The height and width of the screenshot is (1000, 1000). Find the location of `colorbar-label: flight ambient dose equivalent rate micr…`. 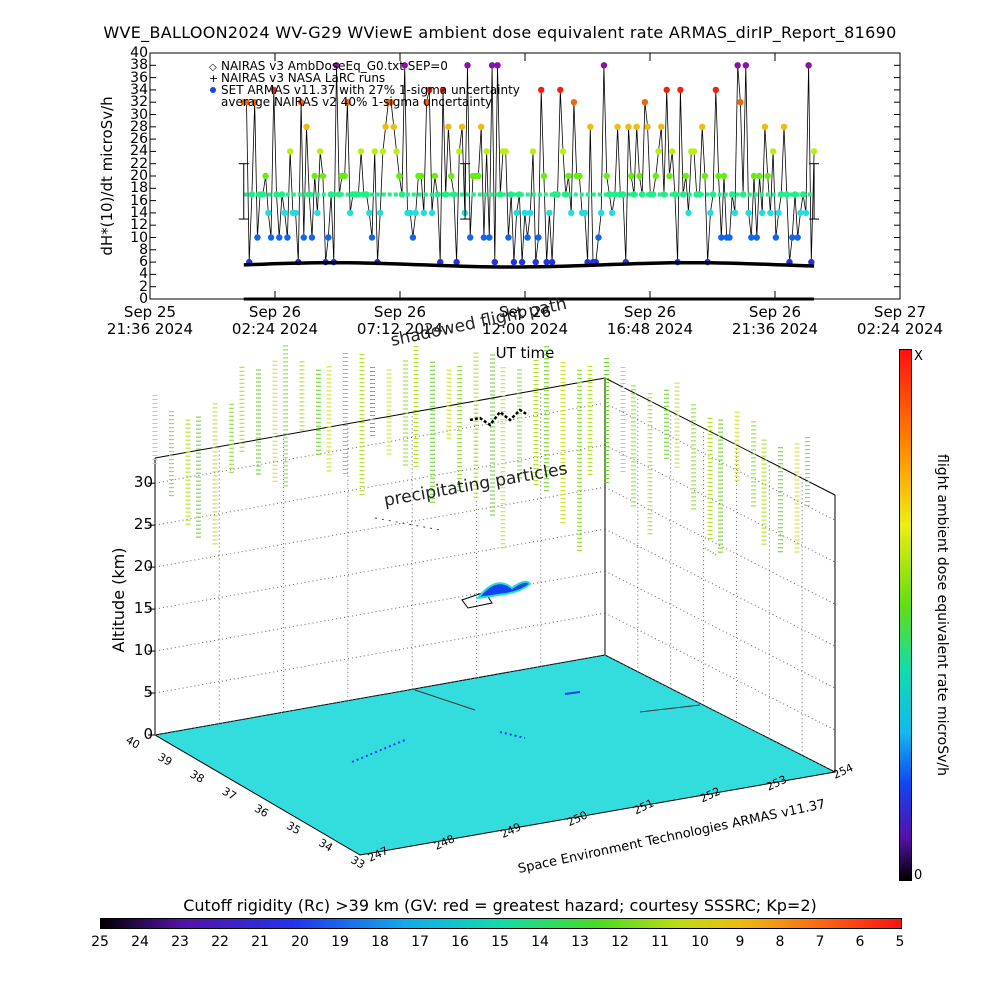

colorbar-label: flight ambient dose equivalent rate micr… is located at coordinates (942, 615).